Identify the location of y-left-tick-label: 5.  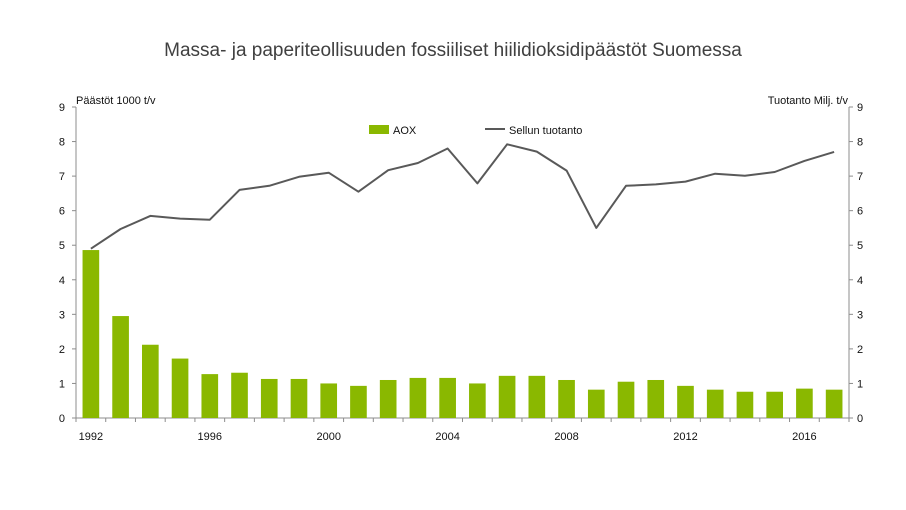
(62, 246).